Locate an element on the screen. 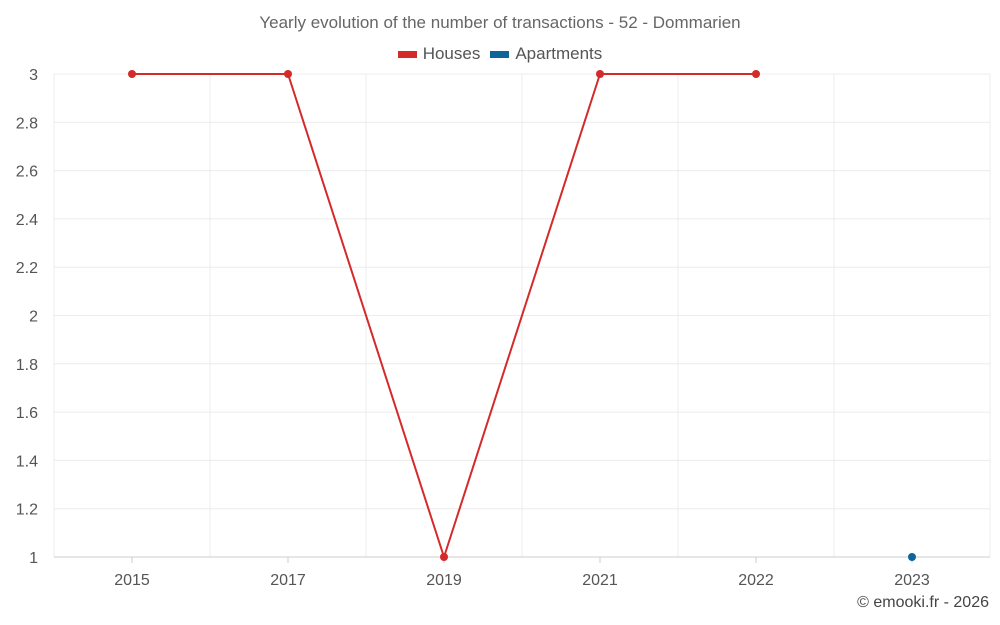 Image resolution: width=1000 pixels, height=625 pixels. legend-swatch-houses is located at coordinates (407, 54).